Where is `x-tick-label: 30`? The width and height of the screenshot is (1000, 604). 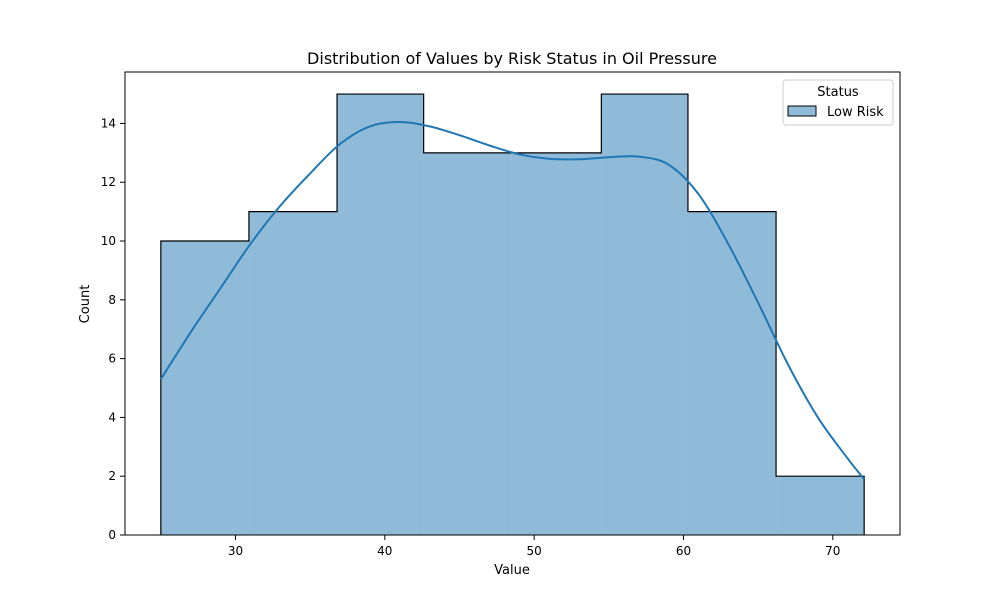 x-tick-label: 30 is located at coordinates (235, 551).